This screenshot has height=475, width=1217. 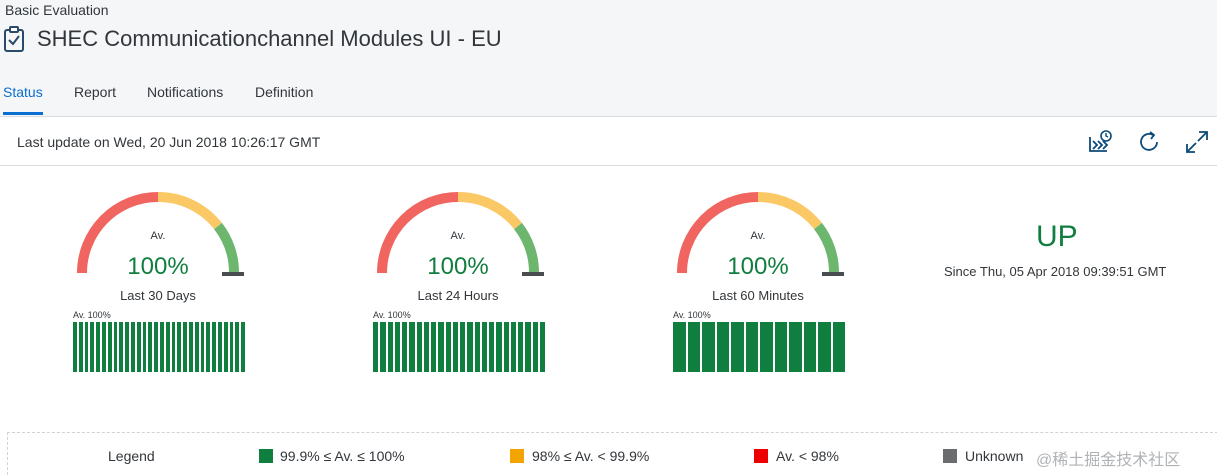 What do you see at coordinates (95, 92) in the screenshot?
I see `tab-report: Report` at bounding box center [95, 92].